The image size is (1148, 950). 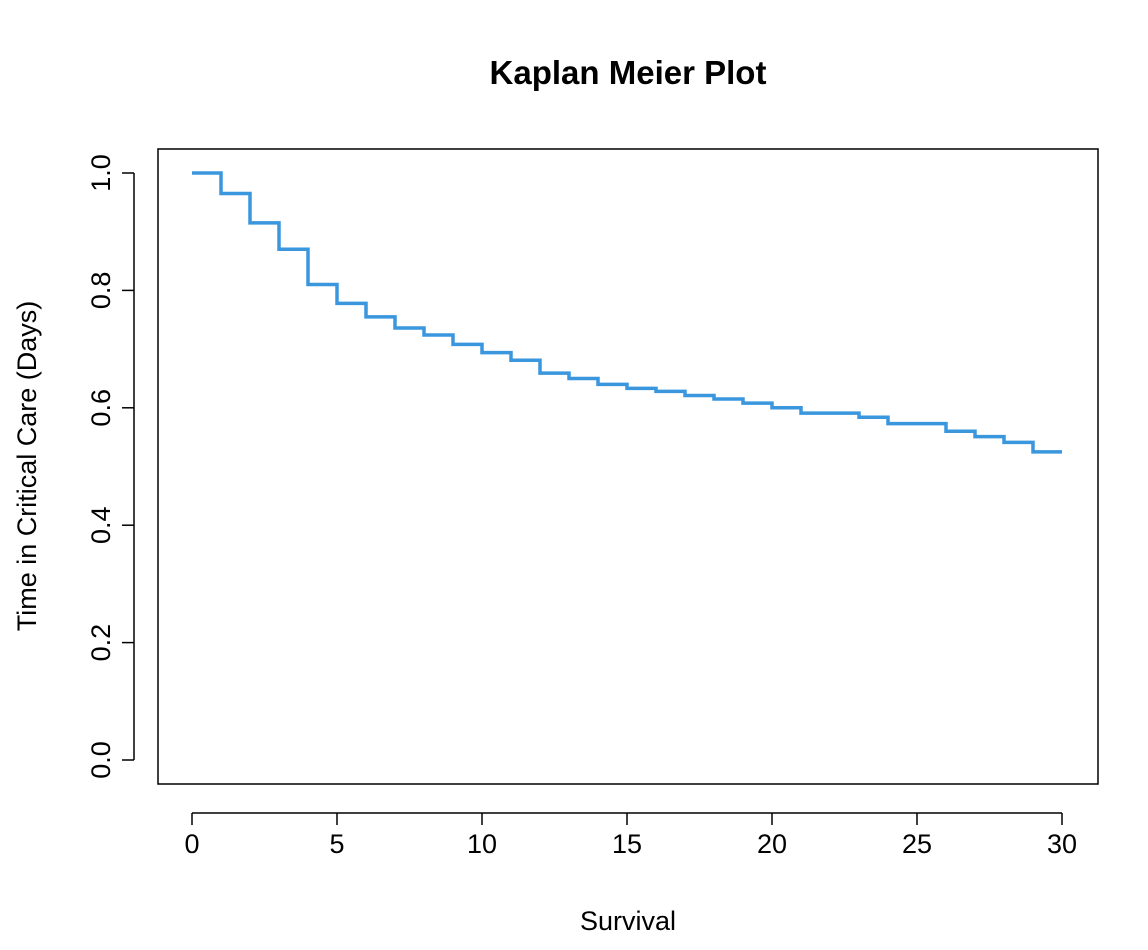 I want to click on x-tick-label: 5, so click(x=336, y=844).